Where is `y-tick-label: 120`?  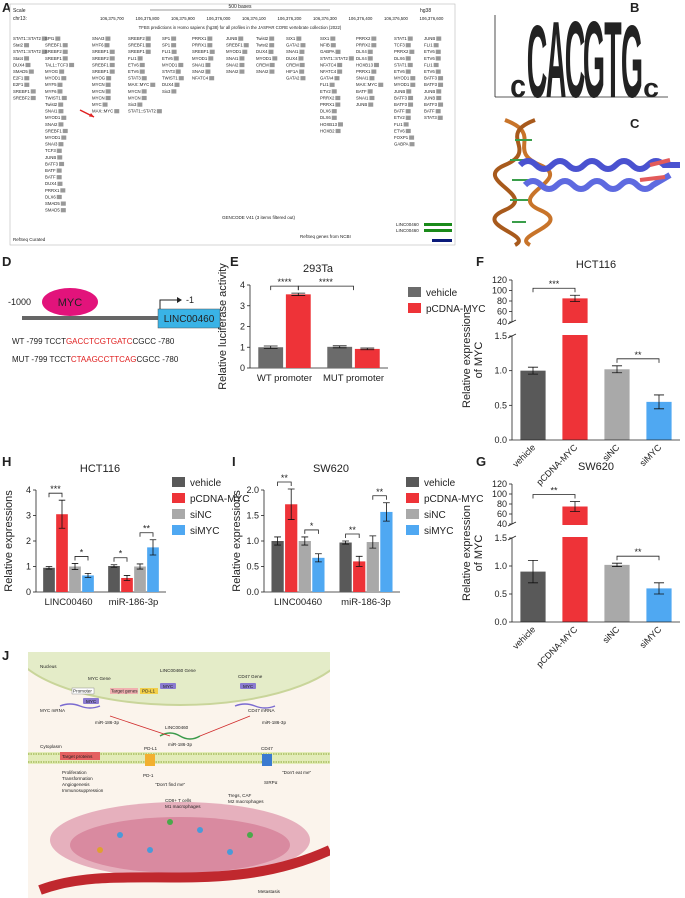
y-tick-label: 120 is located at coordinates (499, 280).